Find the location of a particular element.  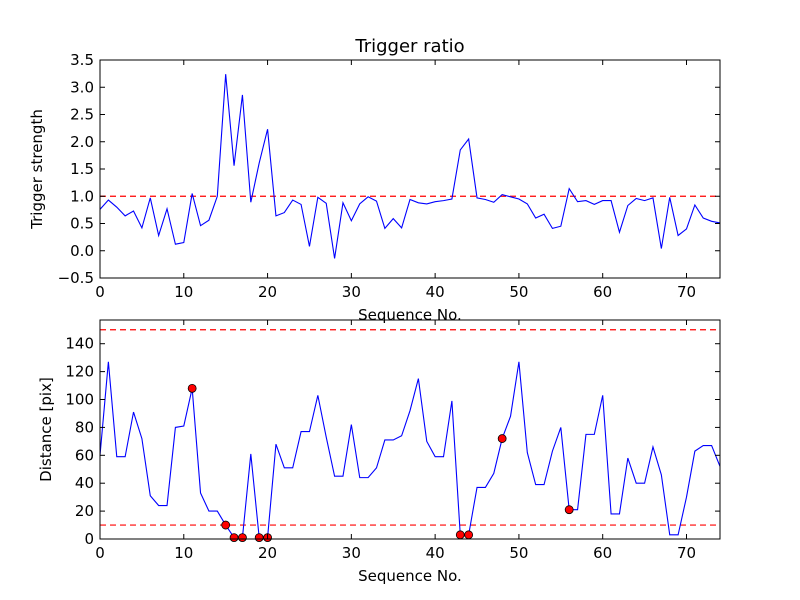

y-tick-label: 2.5 is located at coordinates (82, 115).